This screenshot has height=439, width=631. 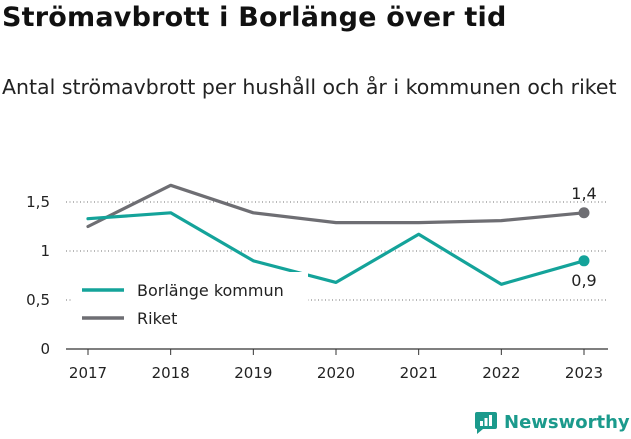 I want to click on y-tick-label: 0, so click(x=45, y=349).